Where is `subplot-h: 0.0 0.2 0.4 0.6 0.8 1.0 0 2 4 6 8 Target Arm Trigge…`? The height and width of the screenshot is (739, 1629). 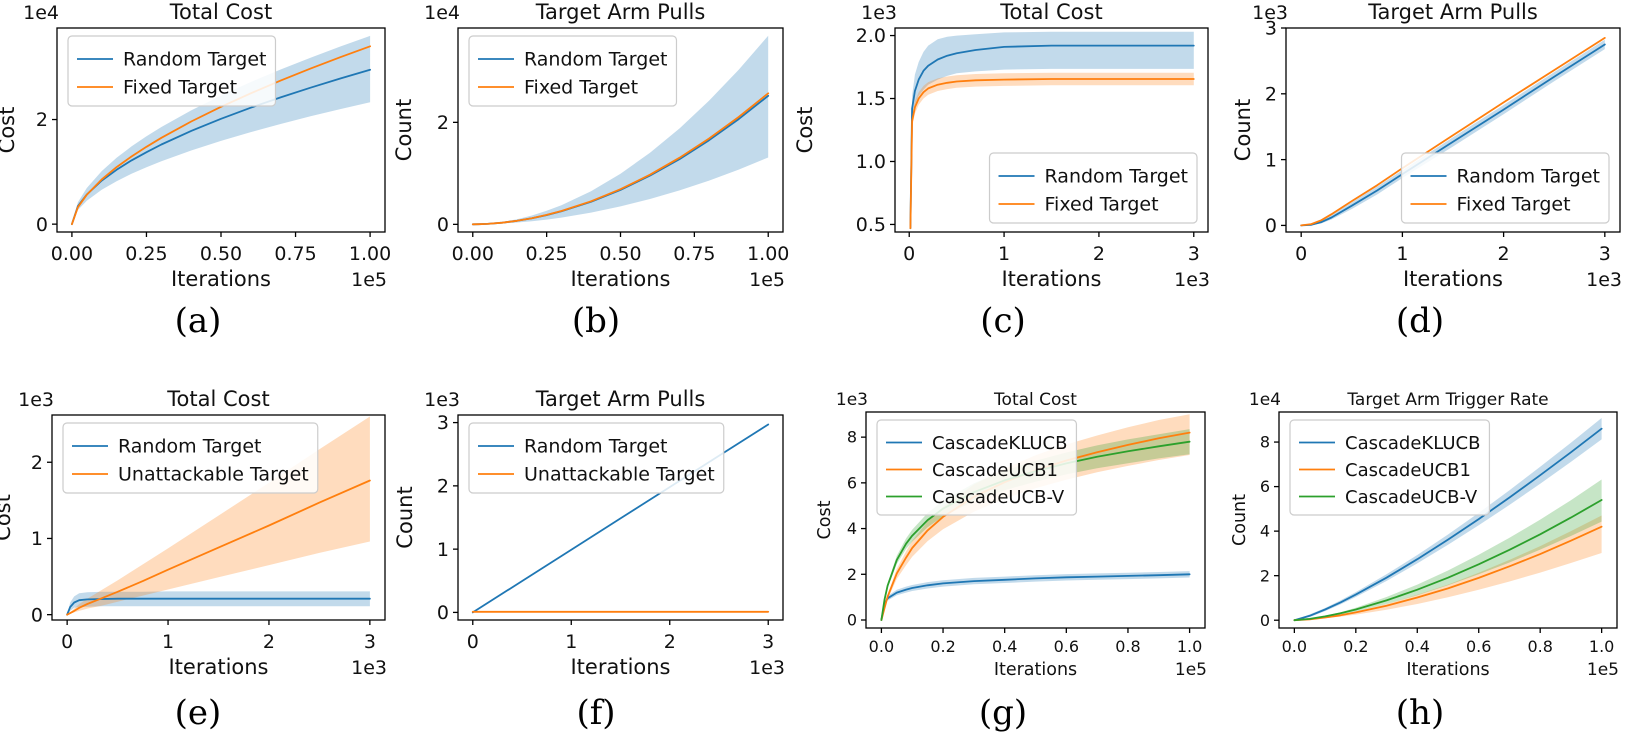
subplot-h: 0.0 0.2 0.4 0.6 0.8 1.0 0 2 4 6 8 Target Arm Trigge… is located at coordinates (1424, 561).